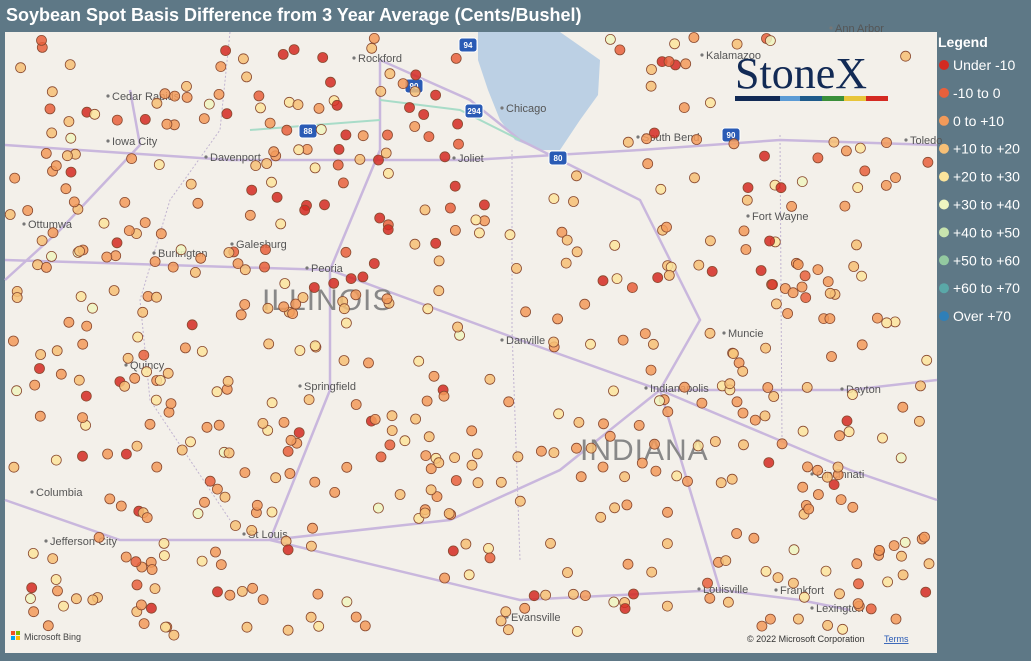 The height and width of the screenshot is (661, 1031). What do you see at coordinates (806, 639) in the screenshot?
I see `copyright: © 2022 Microsoft Corporation` at bounding box center [806, 639].